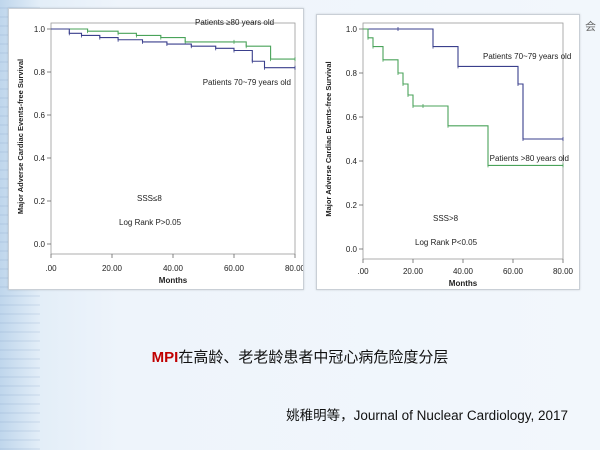  What do you see at coordinates (446, 218) in the screenshot?
I see `annotation-0: SSS>8` at bounding box center [446, 218].